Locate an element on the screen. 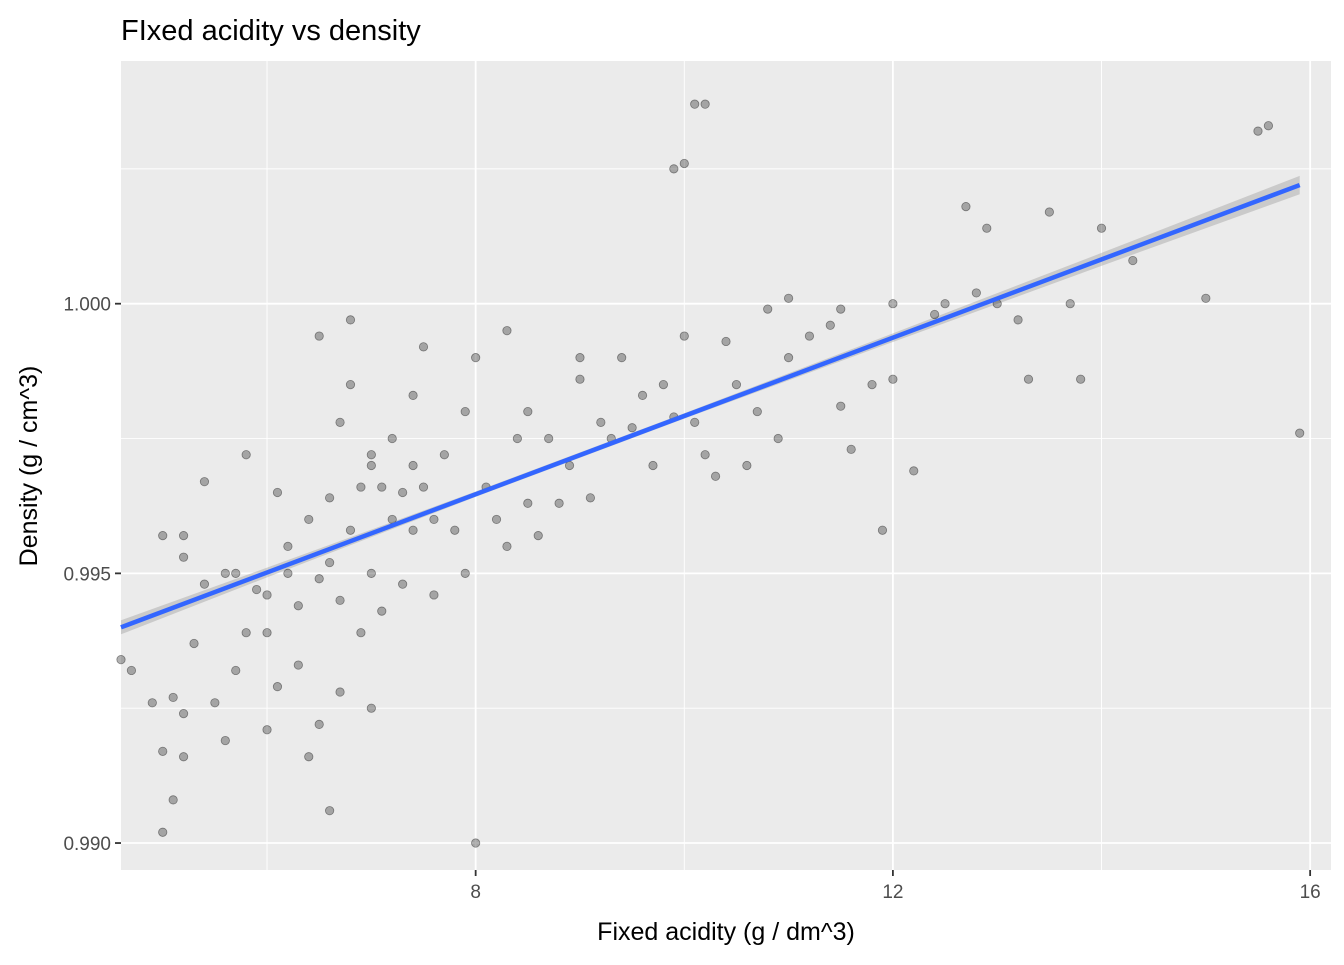  y-axis: 0.990 0.995 1.000 is located at coordinates (92, 575).